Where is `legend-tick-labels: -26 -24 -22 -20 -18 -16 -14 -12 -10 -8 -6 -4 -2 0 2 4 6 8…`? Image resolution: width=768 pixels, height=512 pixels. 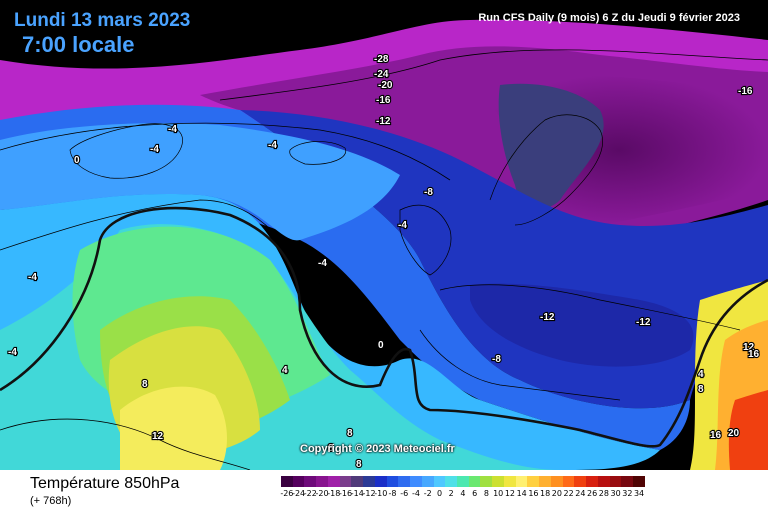 legend-tick-labels: -26 -24 -22 -20 -18 -16 -14 -12 -10 -8 -6 -4 -2 0 2 4 6 8… is located at coordinates (462, 495).